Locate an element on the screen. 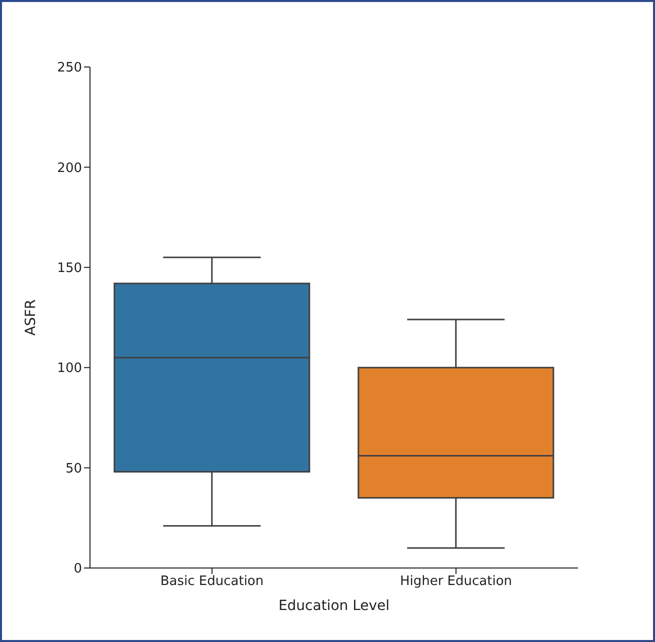 Image resolution: width=655 pixels, height=642 pixels. x-tick-label: Higher Education is located at coordinates (456, 582).